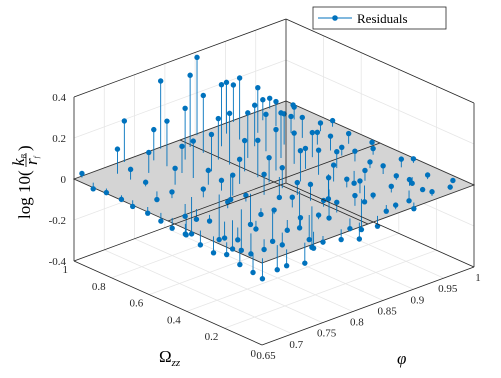 This screenshot has height=378, width=501. Describe the element at coordinates (296, 345) in the screenshot. I see `x-tick-label: 0.7` at that location.